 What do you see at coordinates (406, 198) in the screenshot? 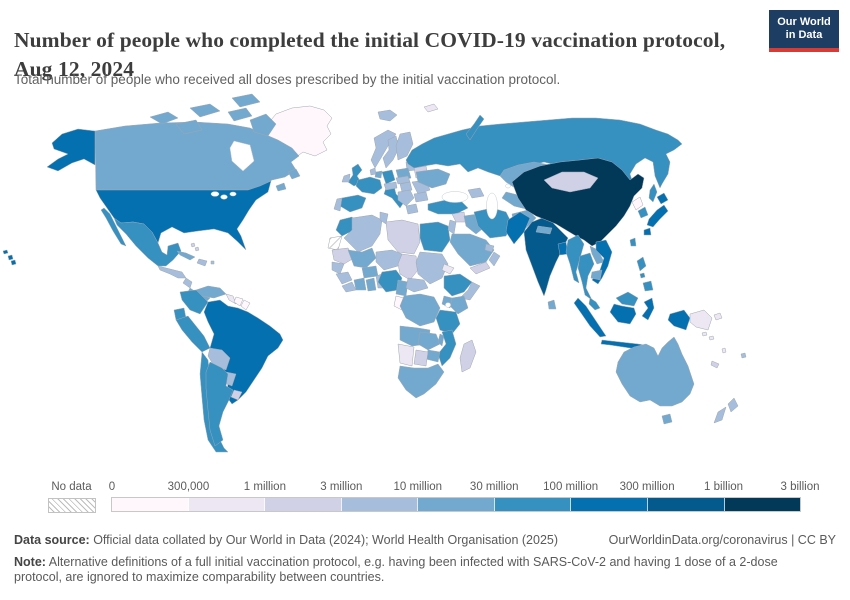
I see `country-balkans` at bounding box center [406, 198].